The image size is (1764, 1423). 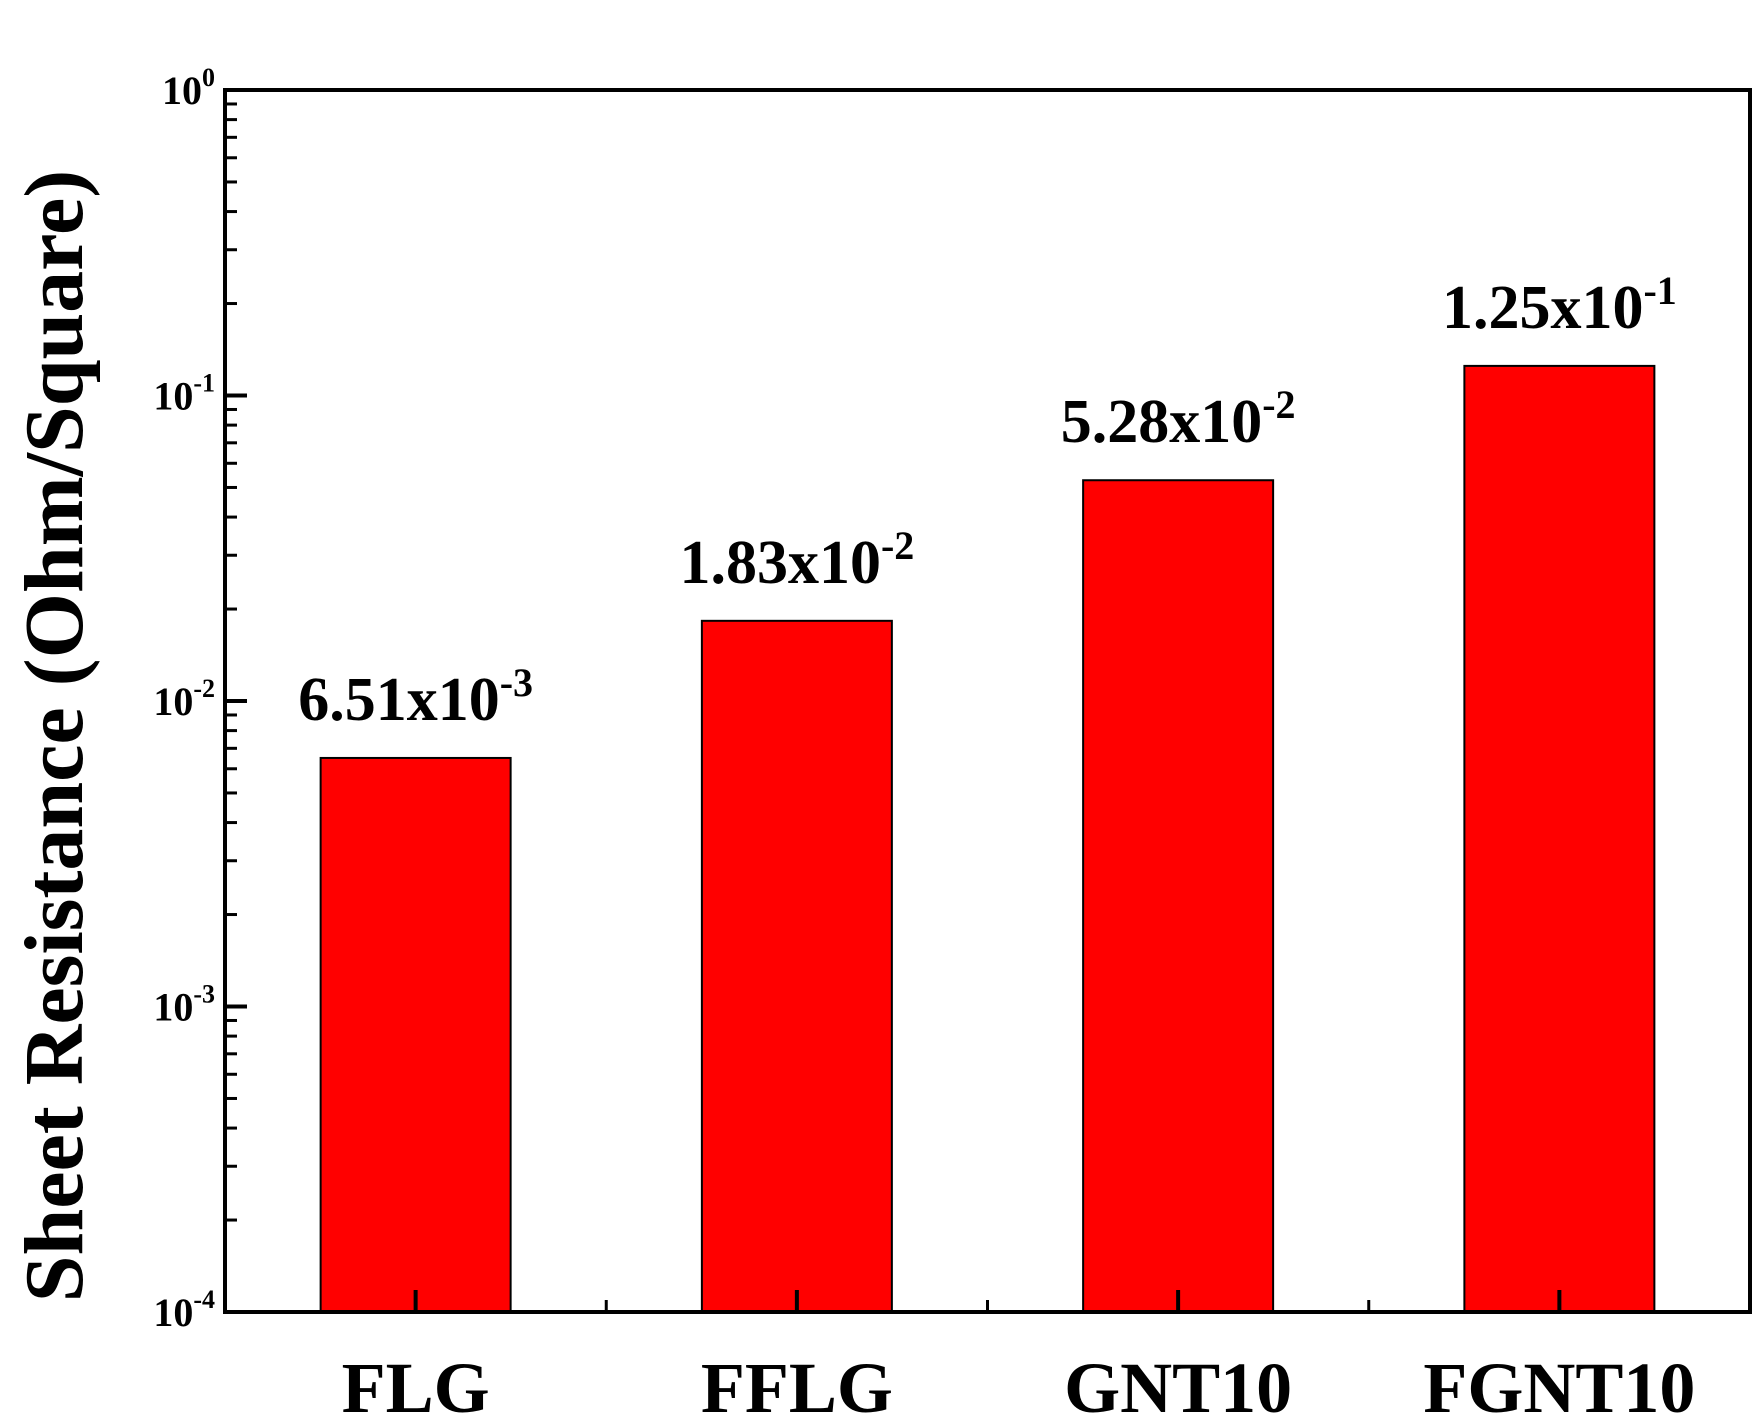 I want to click on bar-gnt10, so click(x=1178, y=896).